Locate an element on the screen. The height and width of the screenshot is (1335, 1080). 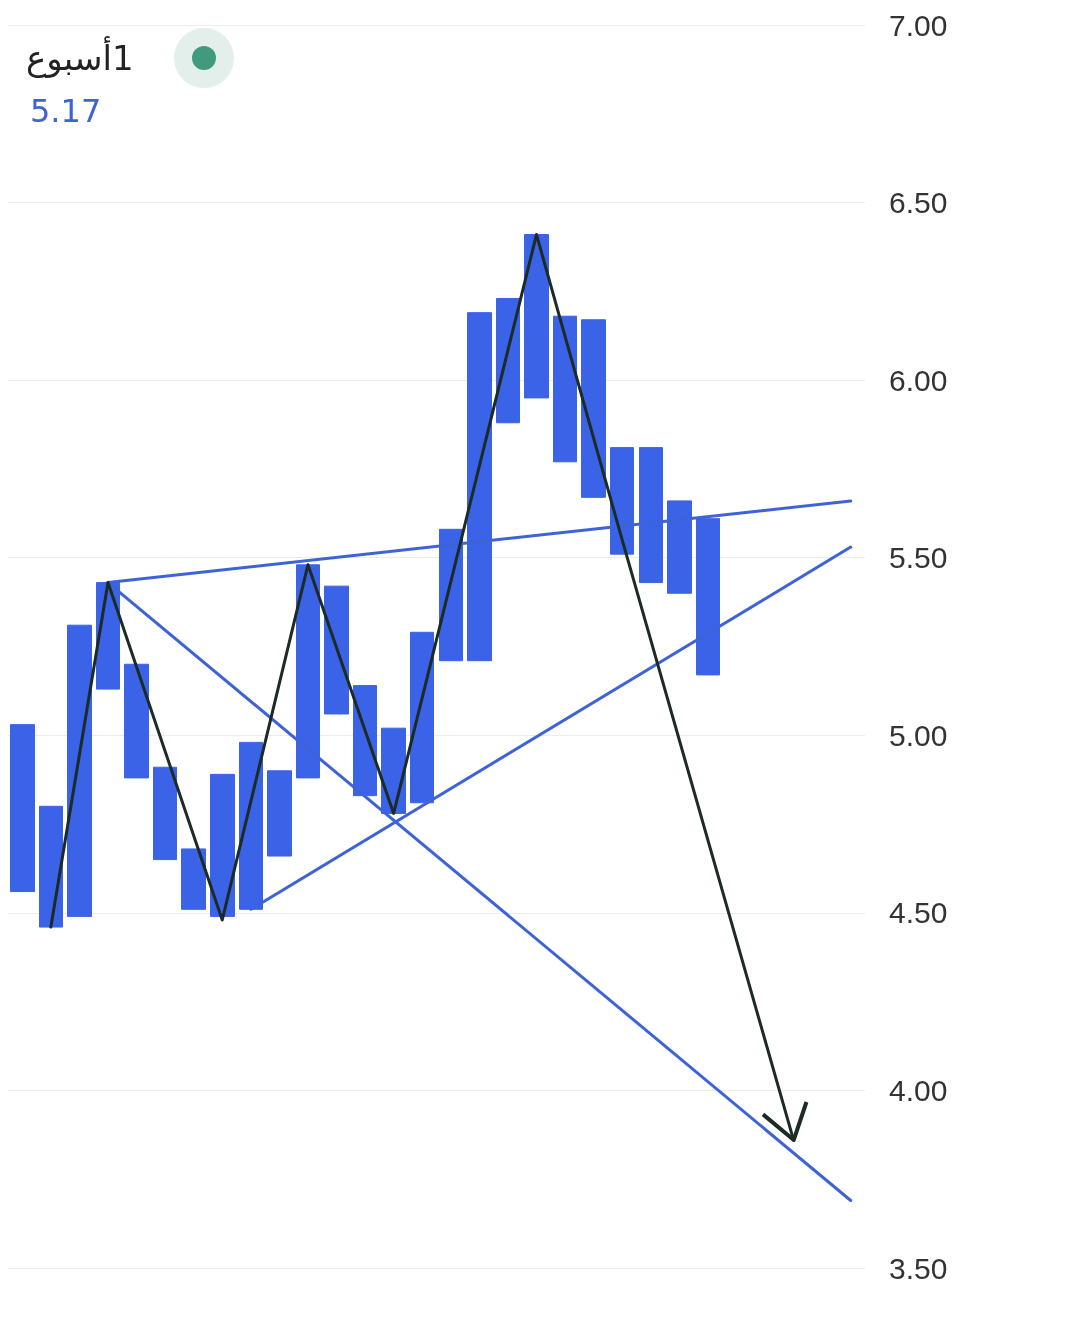
text: 5.17 is located at coordinates (66, 111).